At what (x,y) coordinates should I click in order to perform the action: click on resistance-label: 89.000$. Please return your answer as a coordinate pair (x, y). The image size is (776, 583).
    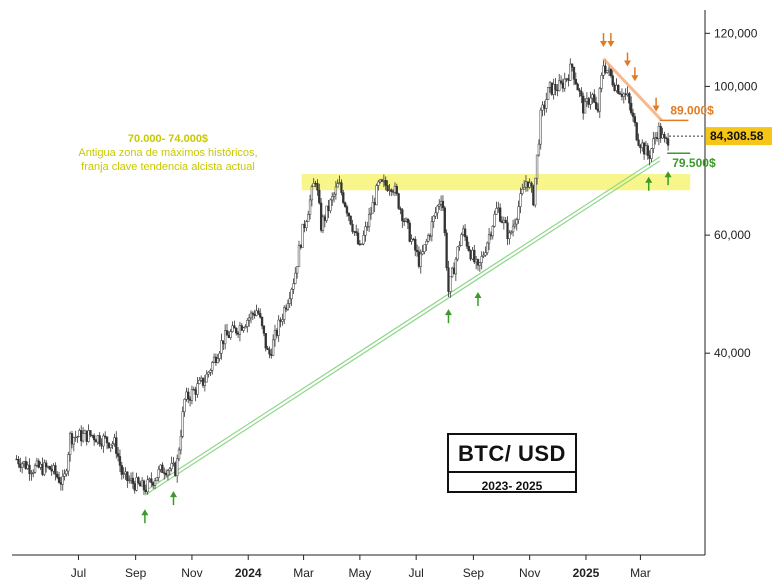
    Looking at the image, I should click on (692, 110).